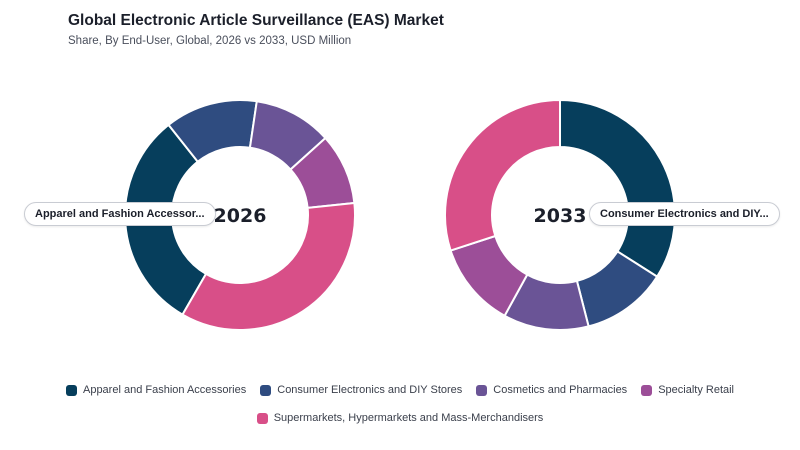 The height and width of the screenshot is (450, 800). Describe the element at coordinates (164, 390) in the screenshot. I see `legend-label: Apparel and Fashion Accessories` at that location.